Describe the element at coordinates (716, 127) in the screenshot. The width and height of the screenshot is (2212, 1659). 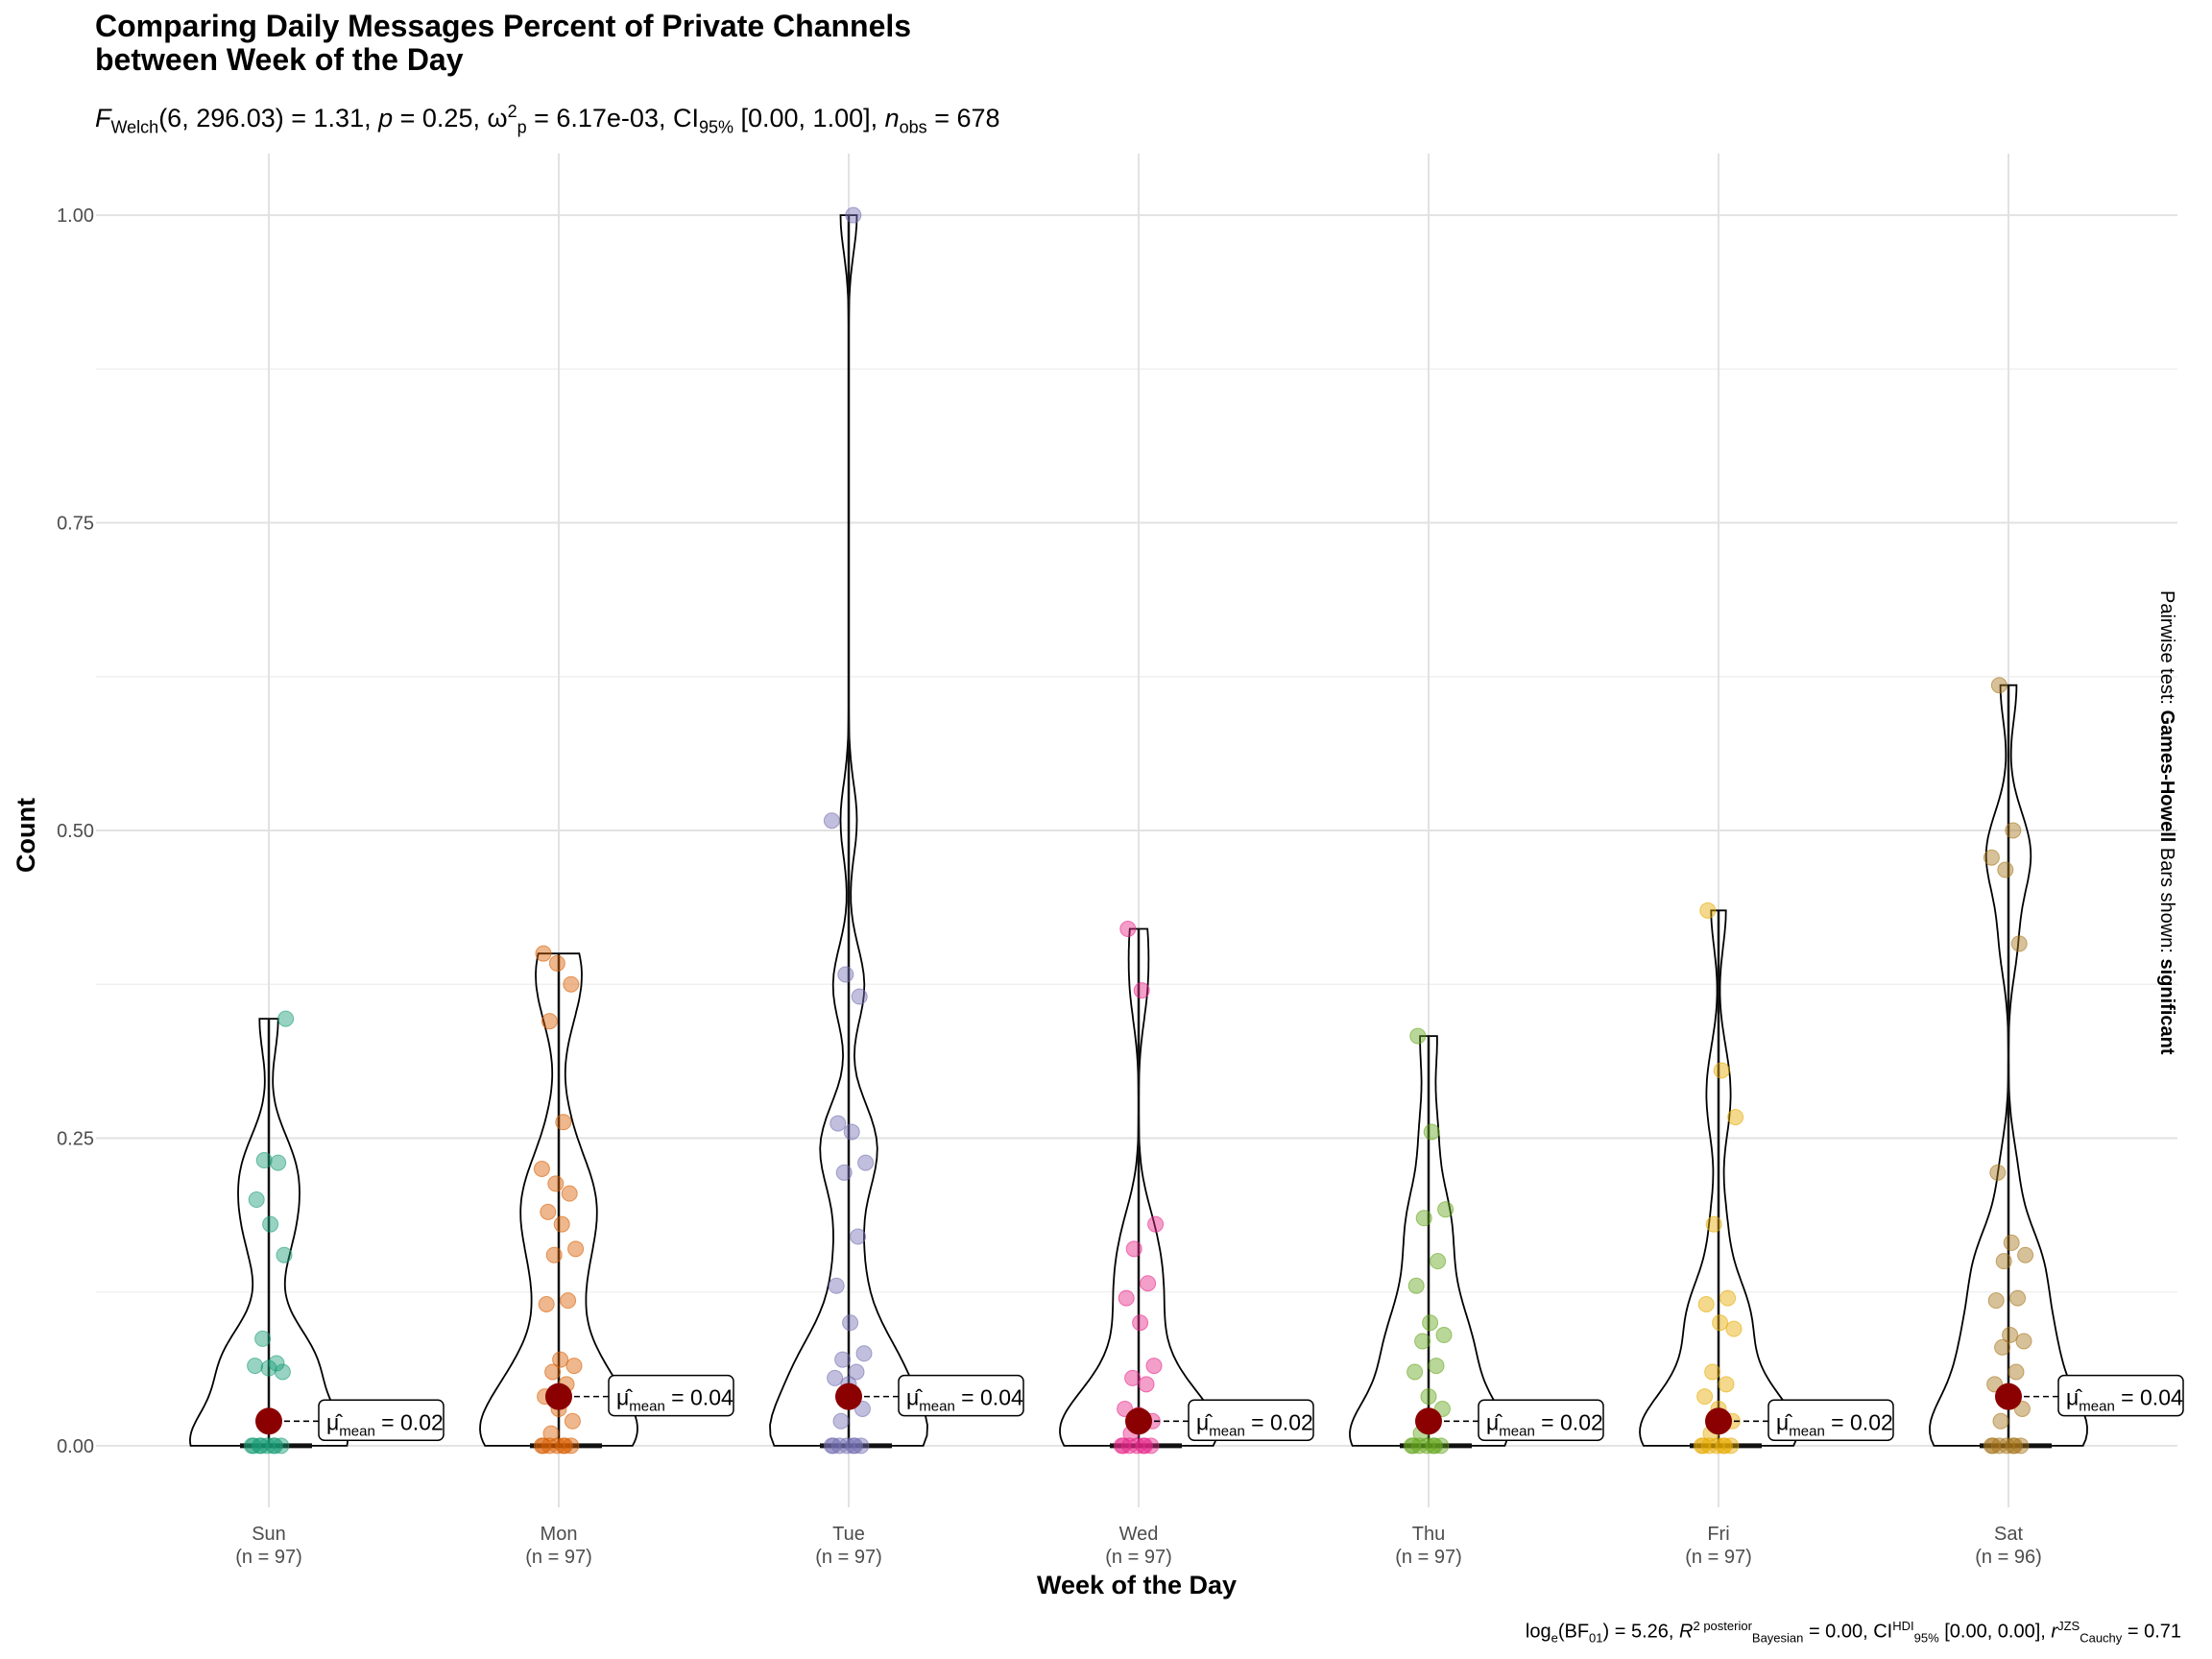
I see `ci-subscript: 95%` at that location.